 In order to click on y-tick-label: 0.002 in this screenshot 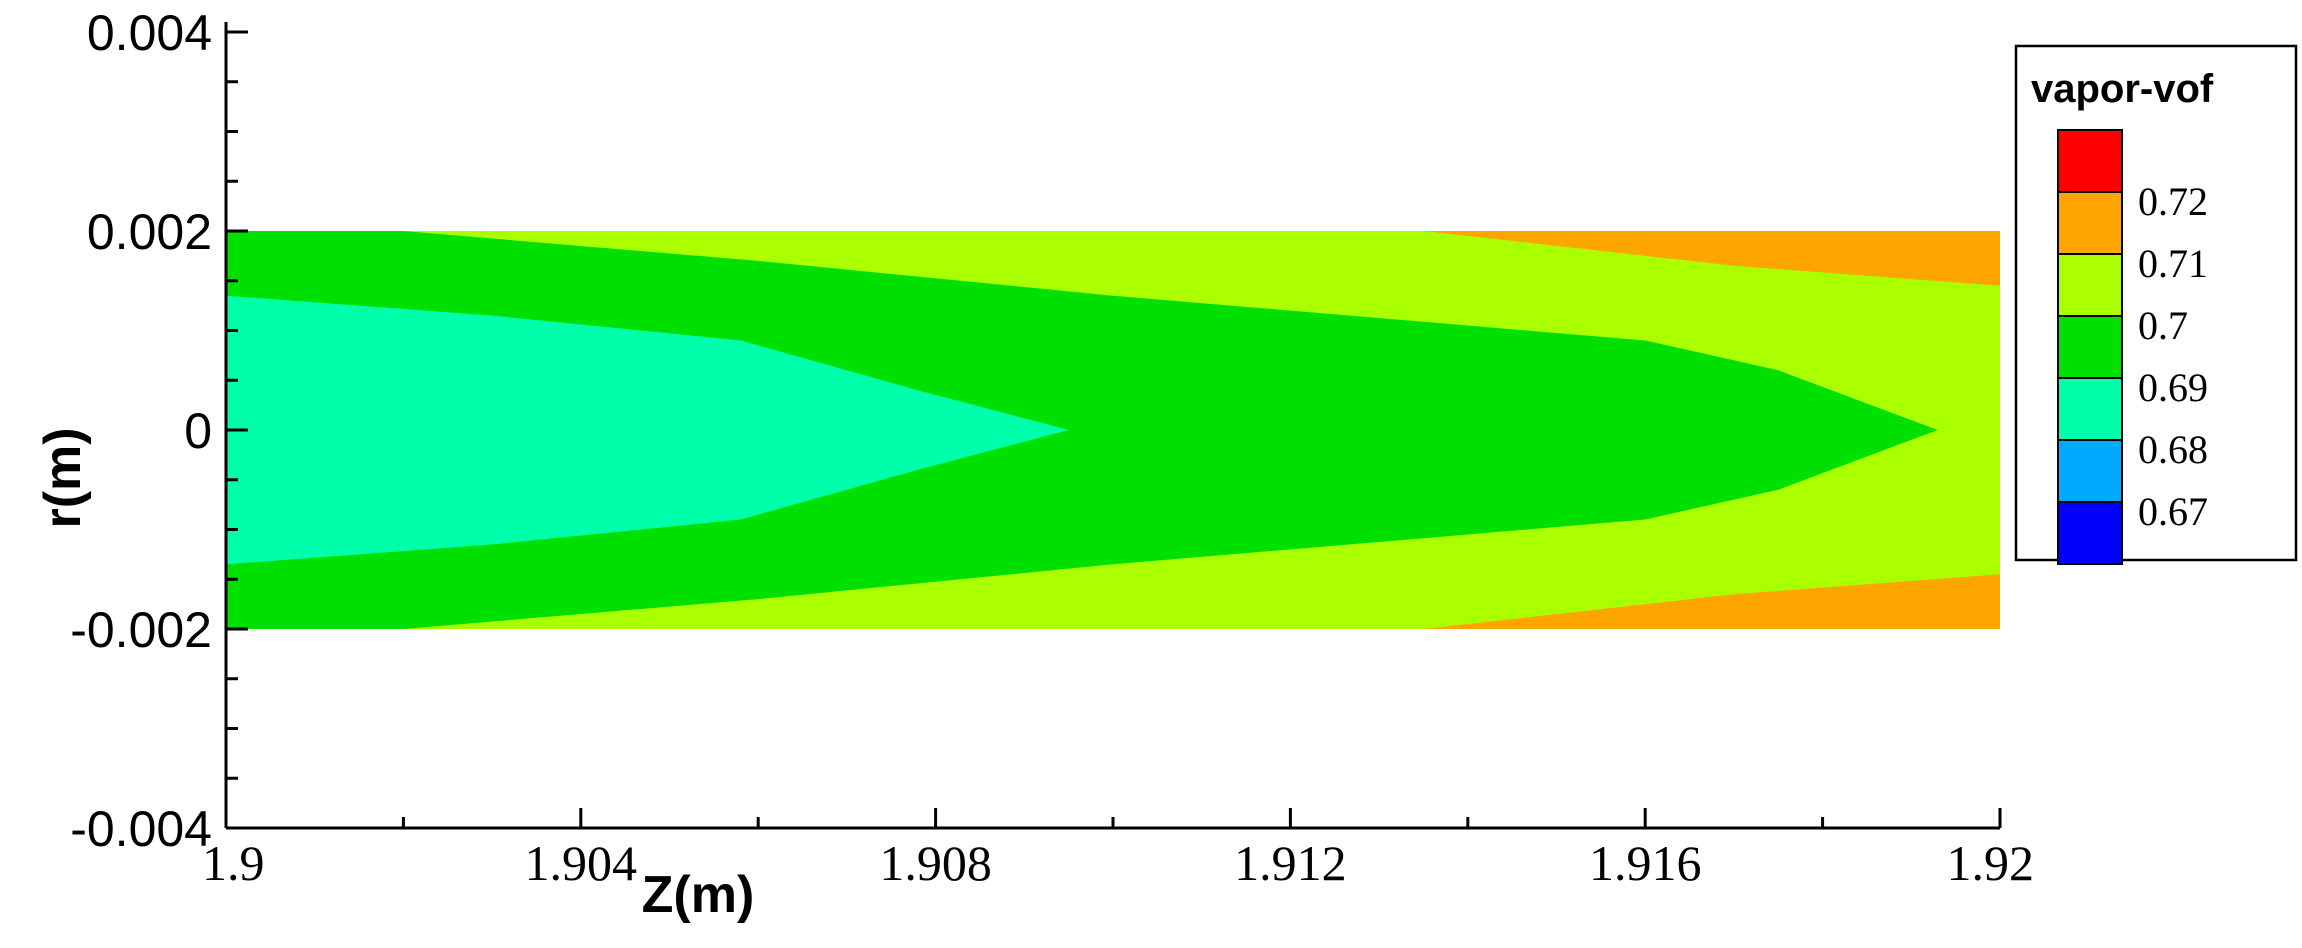, I will do `click(149, 232)`.